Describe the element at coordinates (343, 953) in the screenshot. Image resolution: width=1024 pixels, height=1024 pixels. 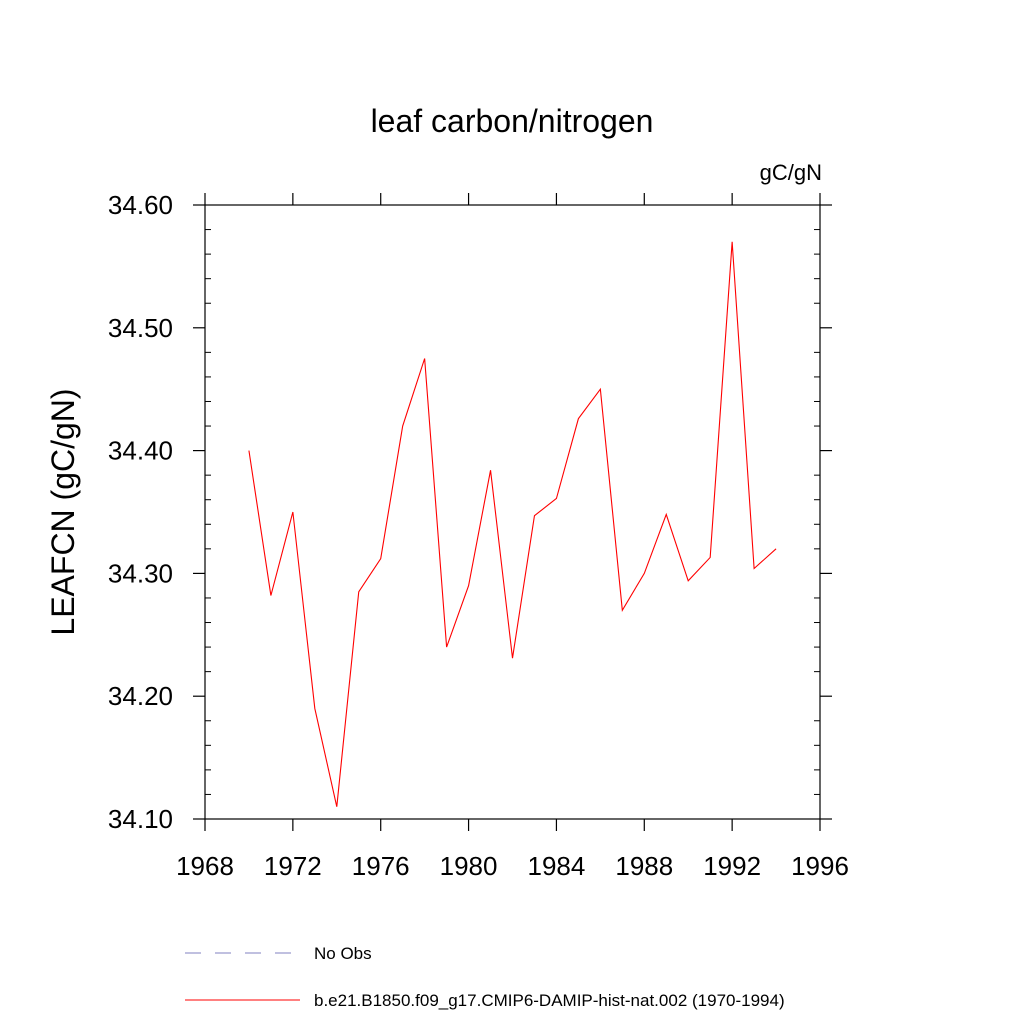
I see `legend-label-no-obs: No Obs` at that location.